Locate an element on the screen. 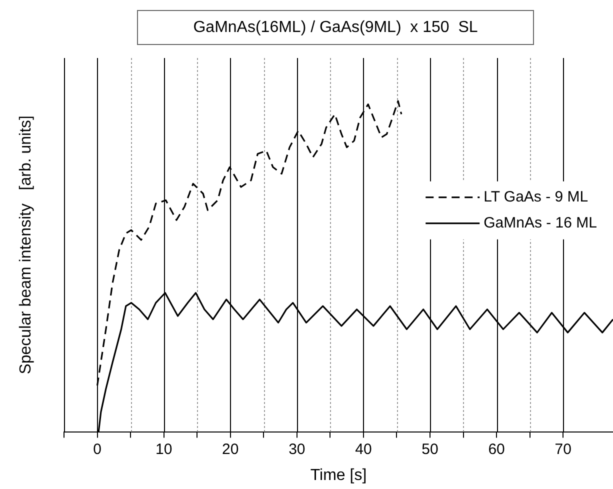 This screenshot has width=613, height=489. x-tick-label: 50 is located at coordinates (430, 449).